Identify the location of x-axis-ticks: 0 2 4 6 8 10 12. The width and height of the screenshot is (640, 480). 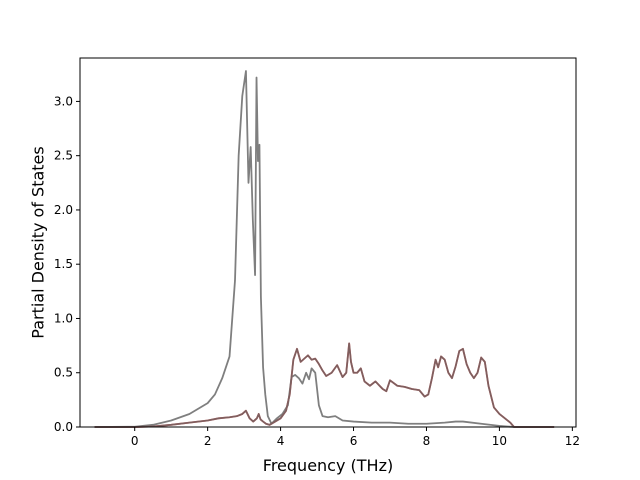
(355, 437).